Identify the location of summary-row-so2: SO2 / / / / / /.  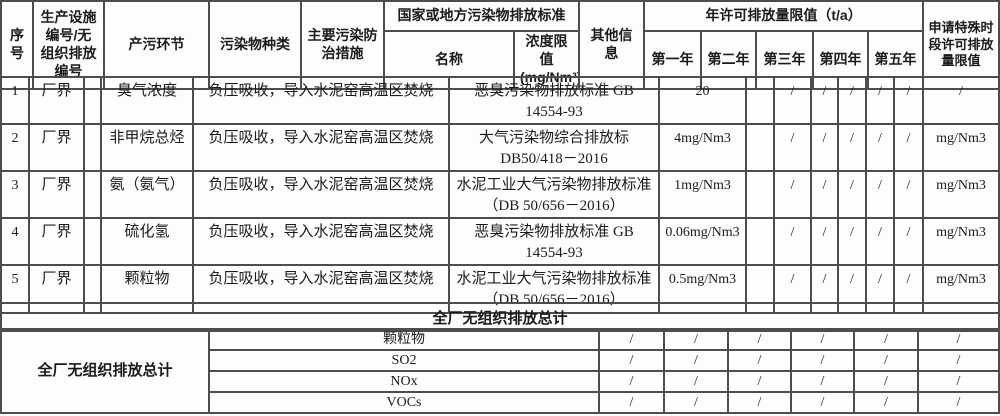
(500, 360).